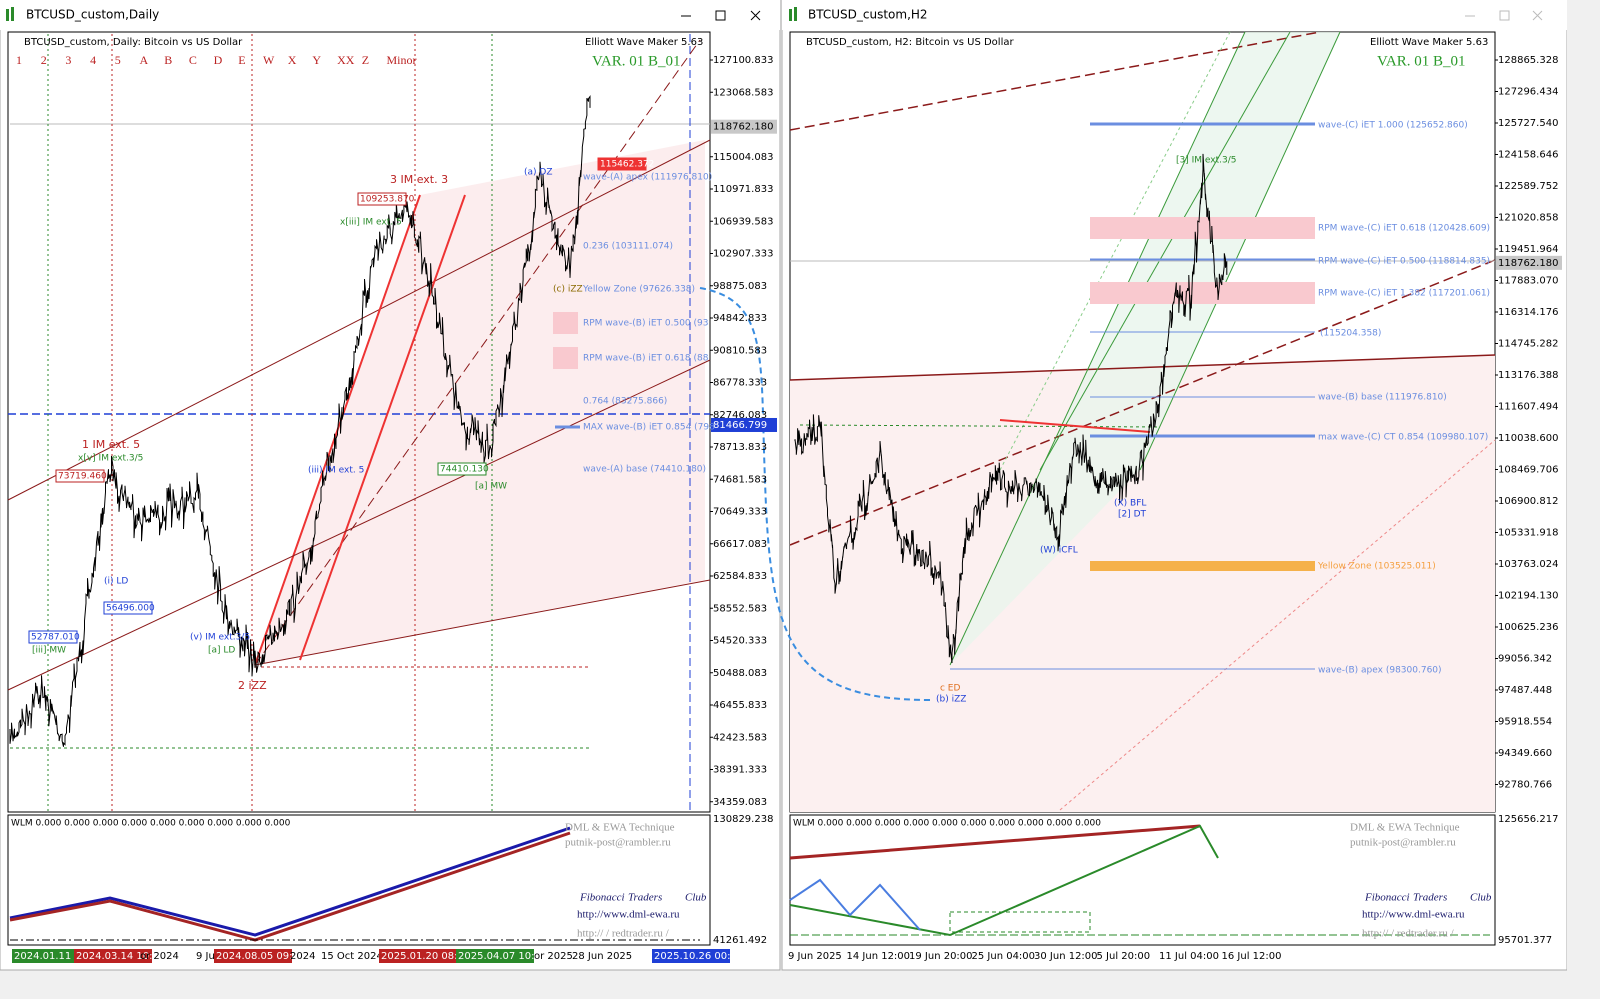 Image resolution: width=1600 pixels, height=999 pixels. Describe the element at coordinates (740, 940) in the screenshot. I see `indicator-price: 41261.492` at that location.